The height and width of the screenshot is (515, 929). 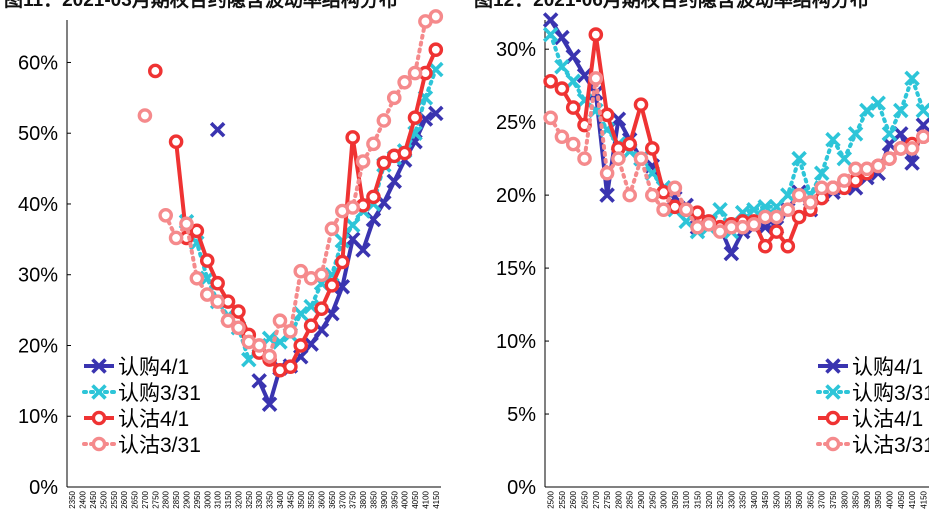 I want to click on x-tick-label: 3350, so click(x=743, y=499).